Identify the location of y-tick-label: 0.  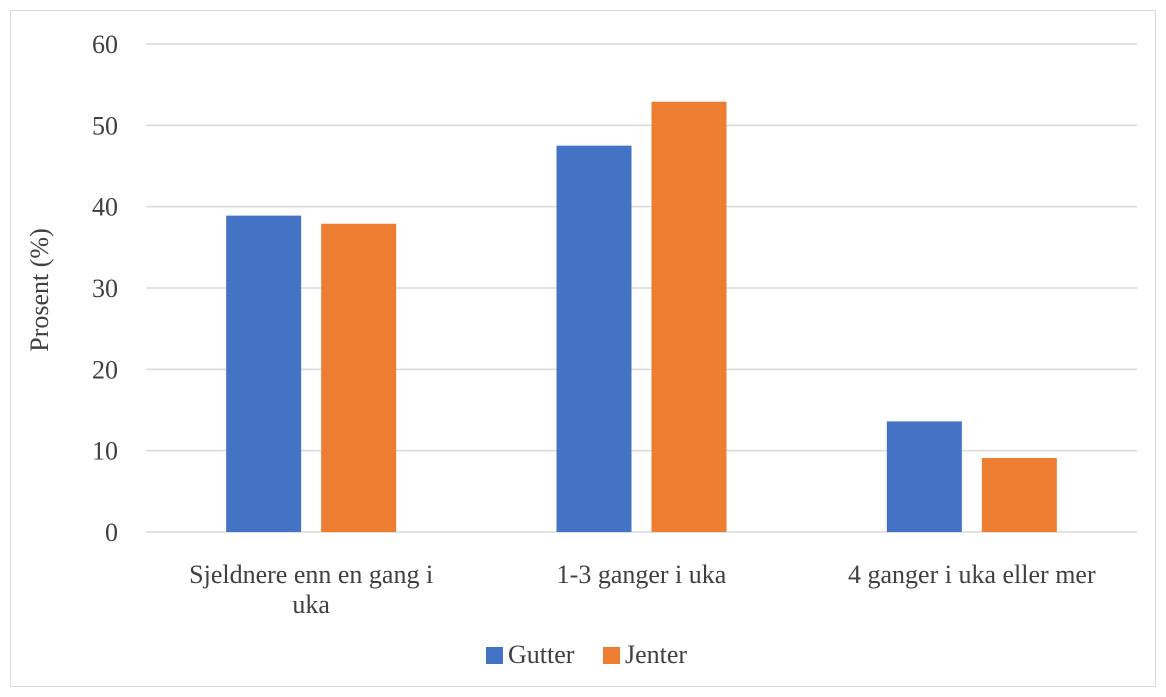
(111, 532).